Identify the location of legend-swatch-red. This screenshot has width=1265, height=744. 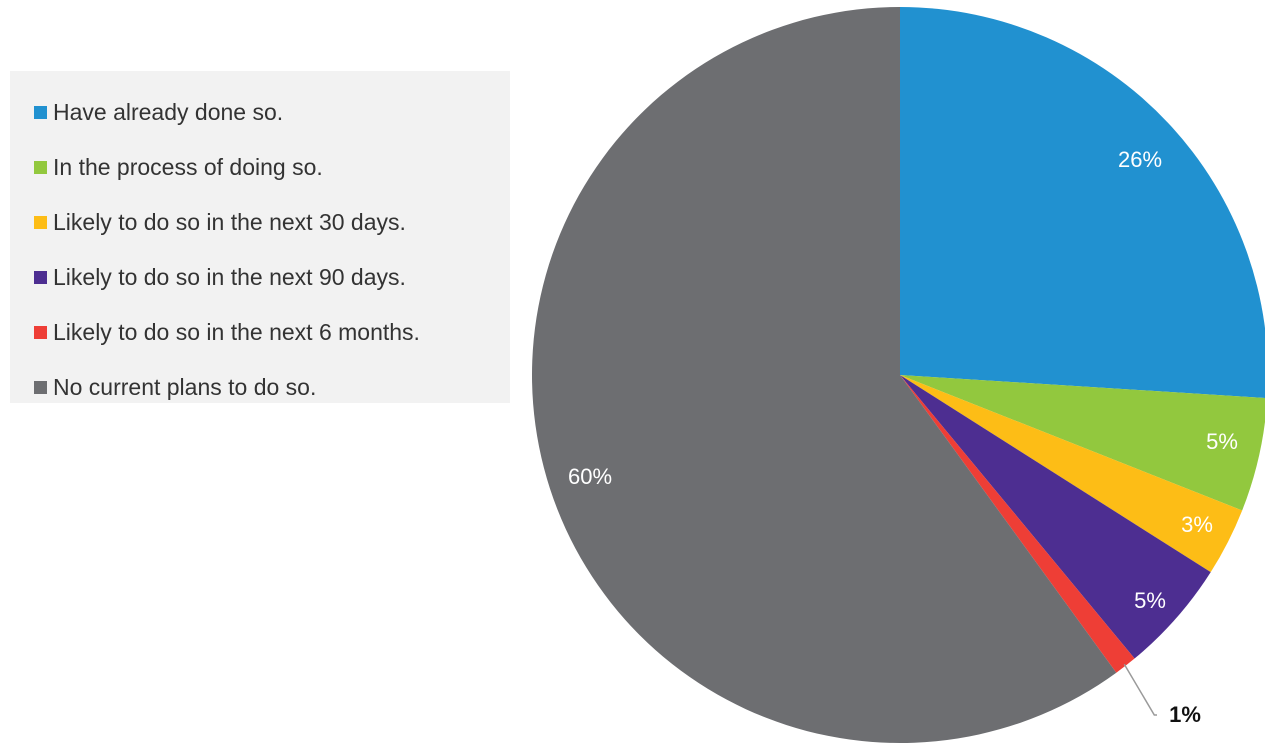
(40, 332).